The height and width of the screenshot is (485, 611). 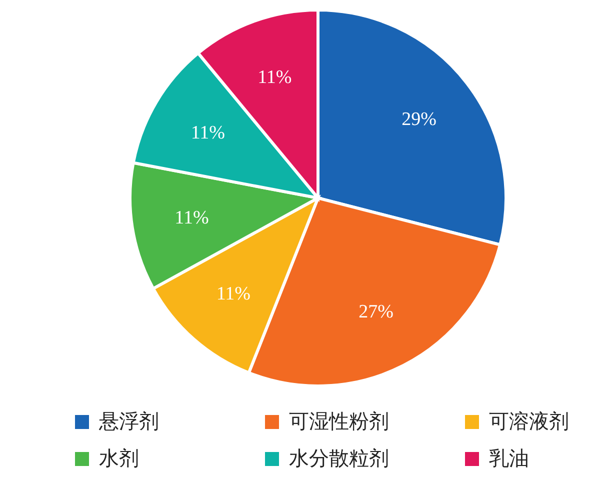 I want to click on legend-label: 水分散粒剂, so click(x=339, y=458).